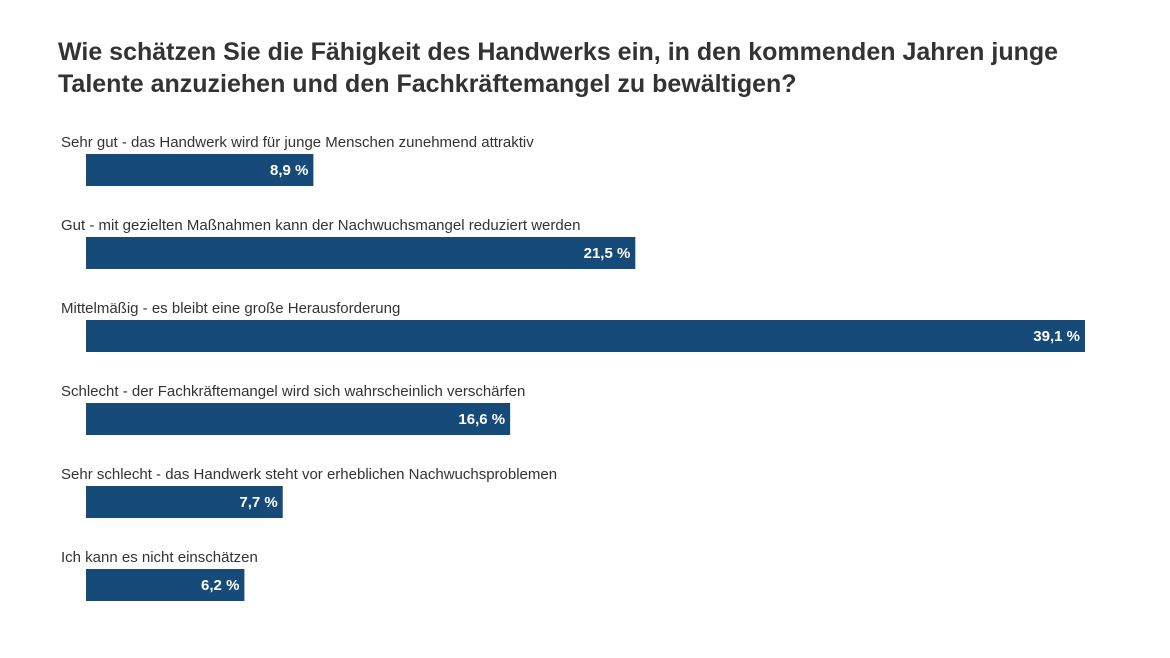 Image resolution: width=1170 pixels, height=658 pixels. I want to click on value-label: 8,9 %, so click(289, 170).